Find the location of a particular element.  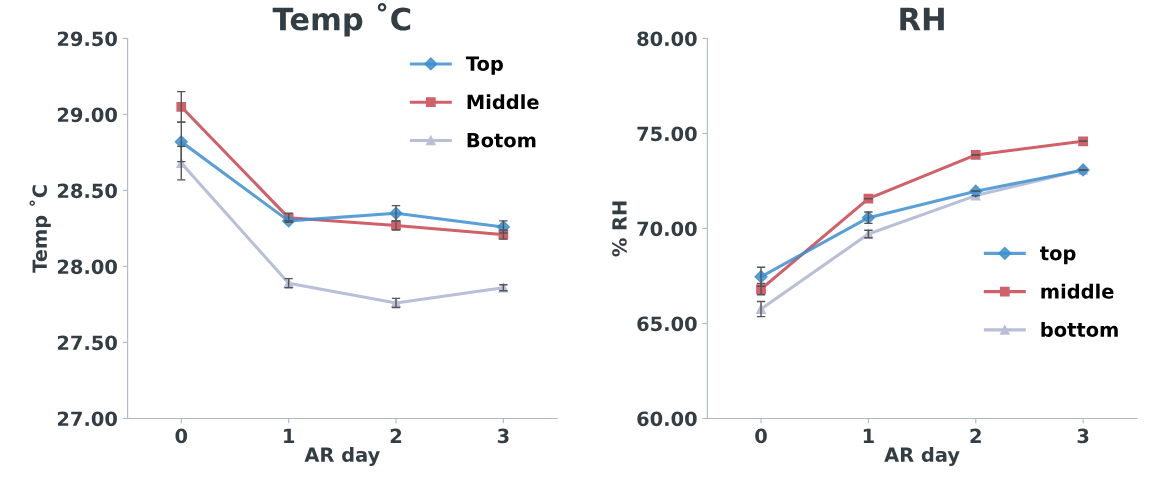

chart-title: Temp ˚C is located at coordinates (341, 20).